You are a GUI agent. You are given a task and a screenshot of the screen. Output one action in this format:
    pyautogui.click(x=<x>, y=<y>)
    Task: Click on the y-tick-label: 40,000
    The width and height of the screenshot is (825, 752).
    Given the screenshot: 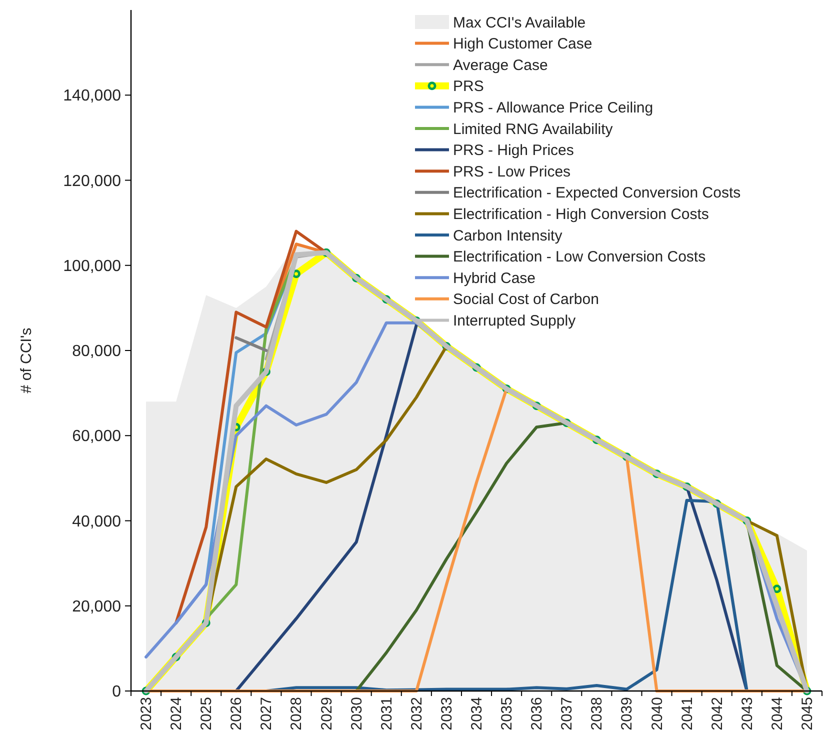 What is the action you would take?
    pyautogui.click(x=97, y=521)
    